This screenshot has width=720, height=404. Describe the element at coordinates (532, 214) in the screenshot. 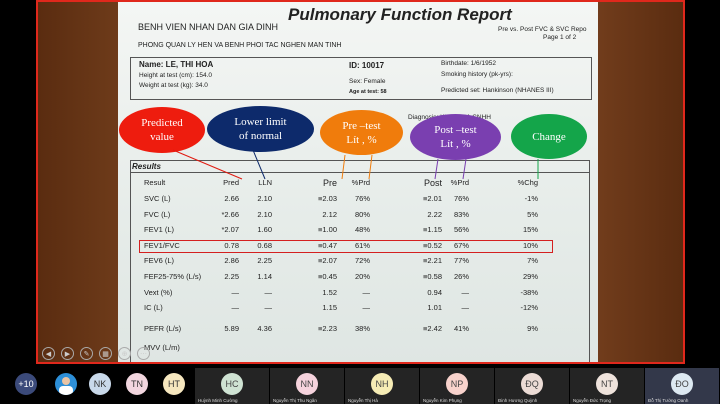

I see `cell: 5%` at that location.